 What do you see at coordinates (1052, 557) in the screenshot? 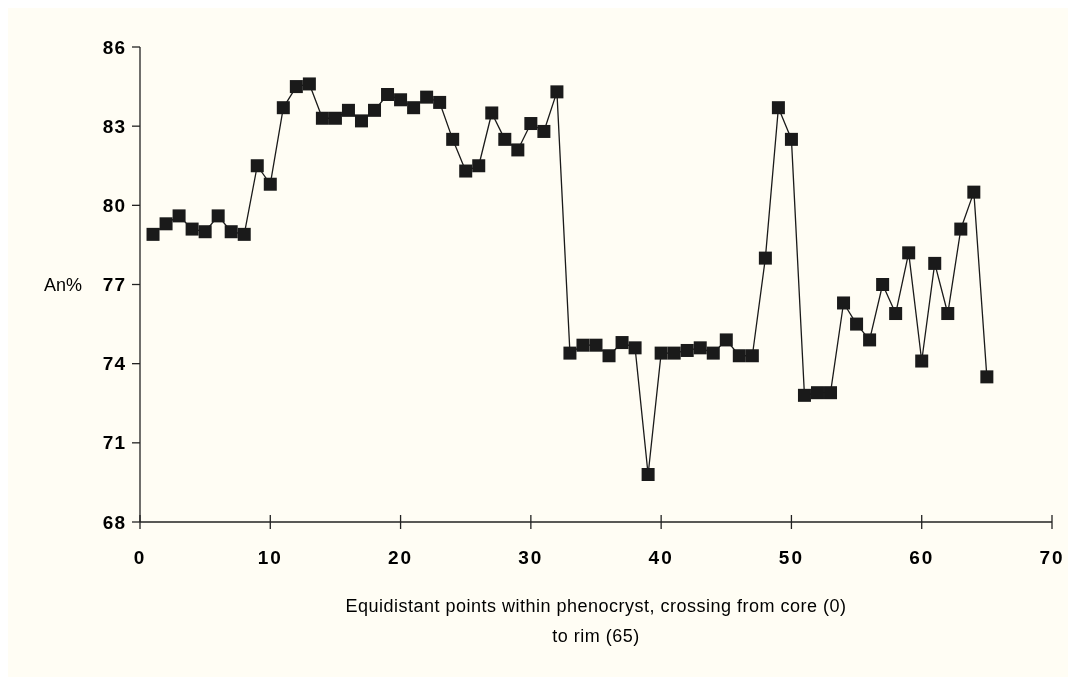
I see `x-tick-label: 70` at bounding box center [1052, 557].